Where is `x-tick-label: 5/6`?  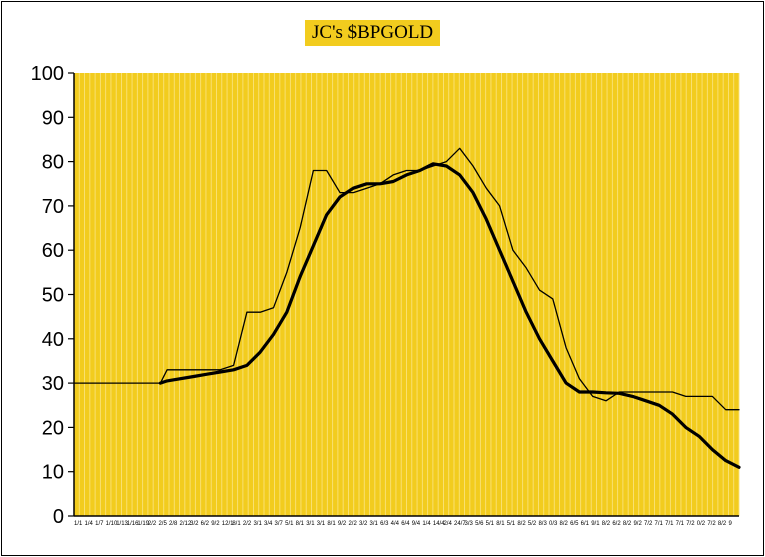
x-tick-label: 5/6 is located at coordinates (479, 524).